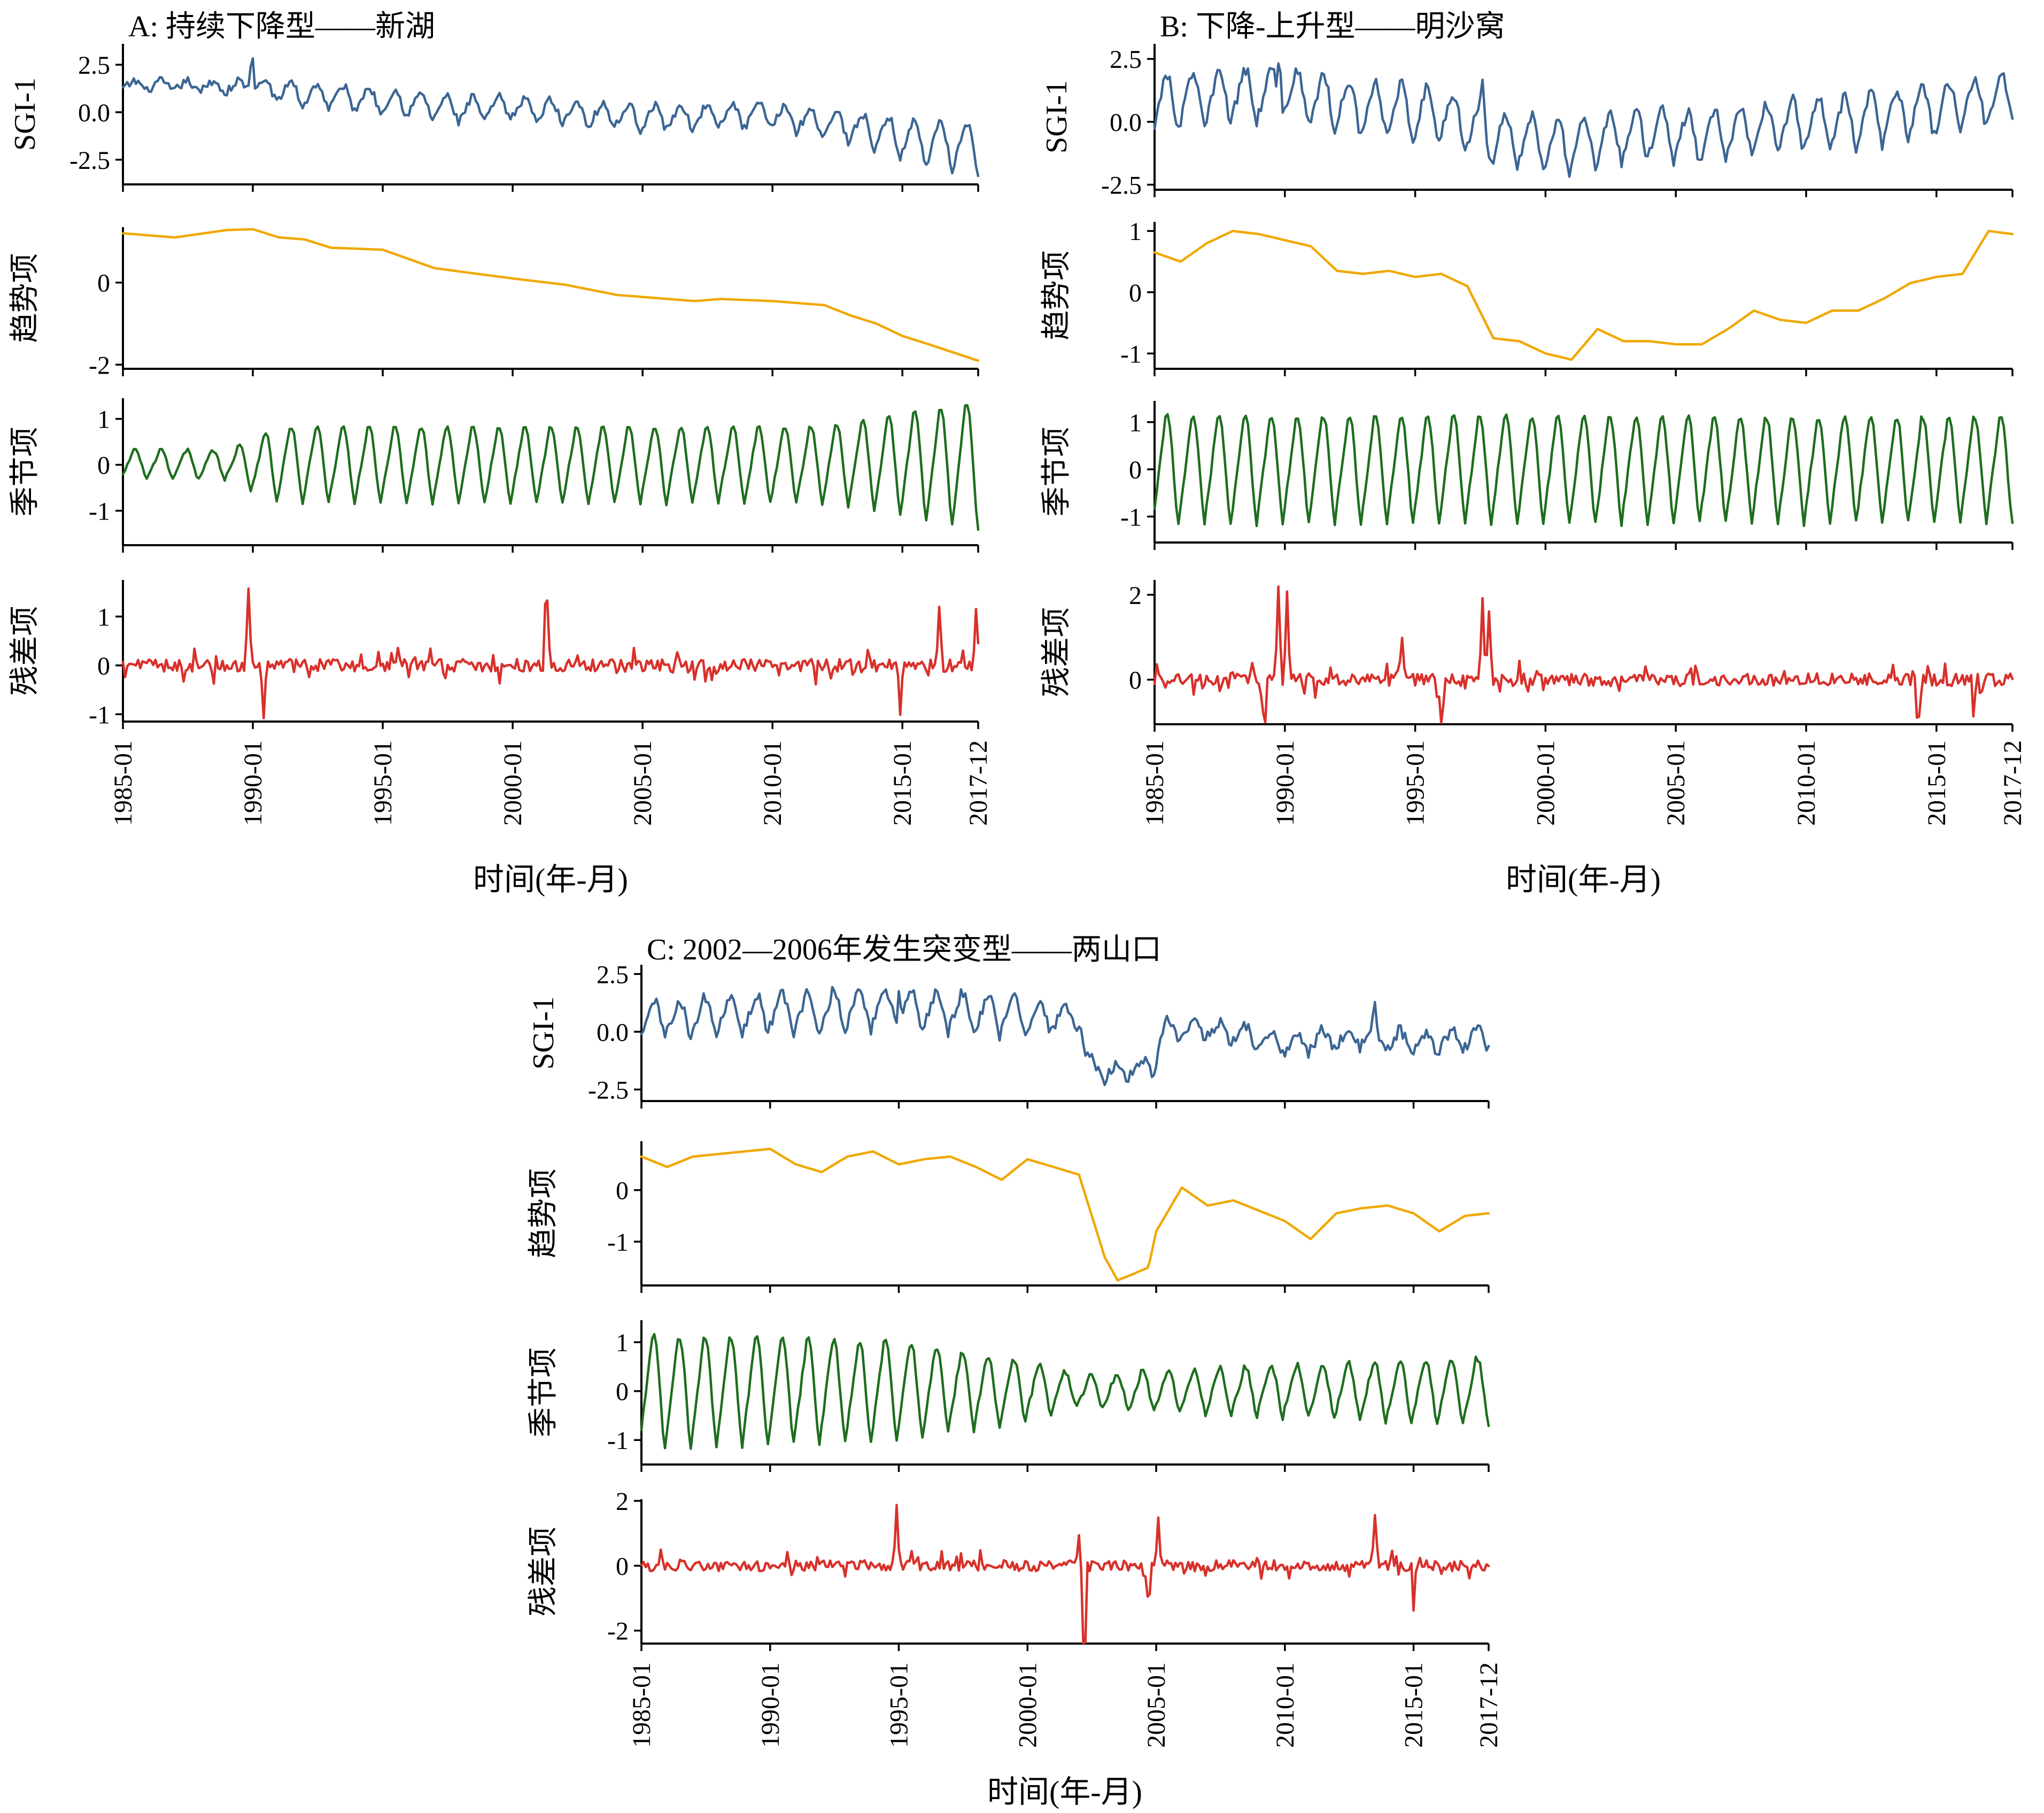 The height and width of the screenshot is (1813, 2044). Describe the element at coordinates (904, 949) in the screenshot. I see `panel-title: C: 2002—2006年发生突变型——两山口` at that location.